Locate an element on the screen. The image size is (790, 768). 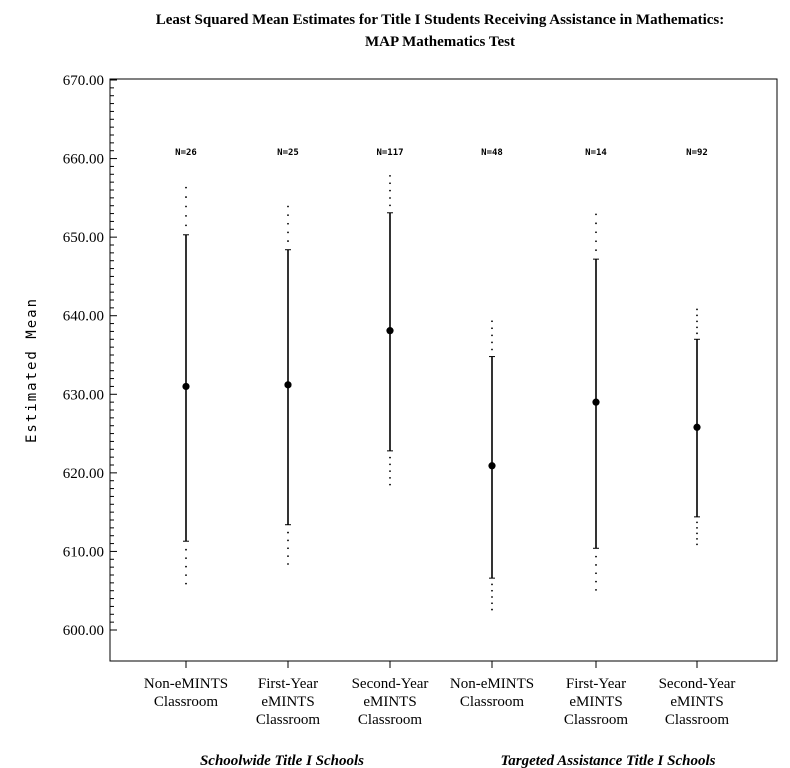
x-tick-label: First-Year is located at coordinates (596, 684).